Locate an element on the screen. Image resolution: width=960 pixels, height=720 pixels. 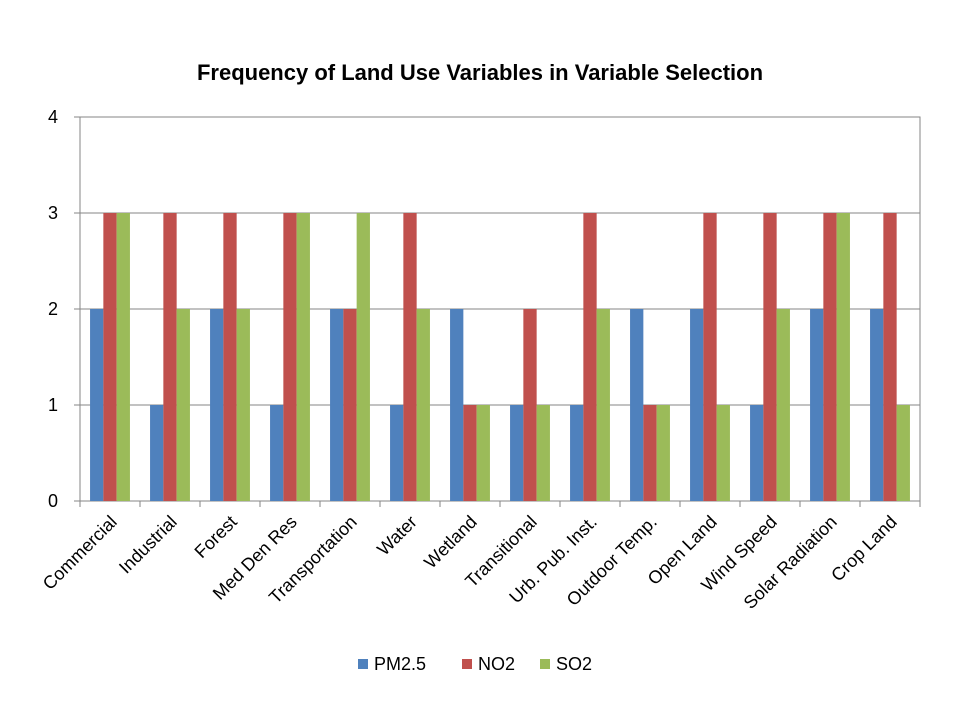
category-label: Crop Land is located at coordinates (864, 549).